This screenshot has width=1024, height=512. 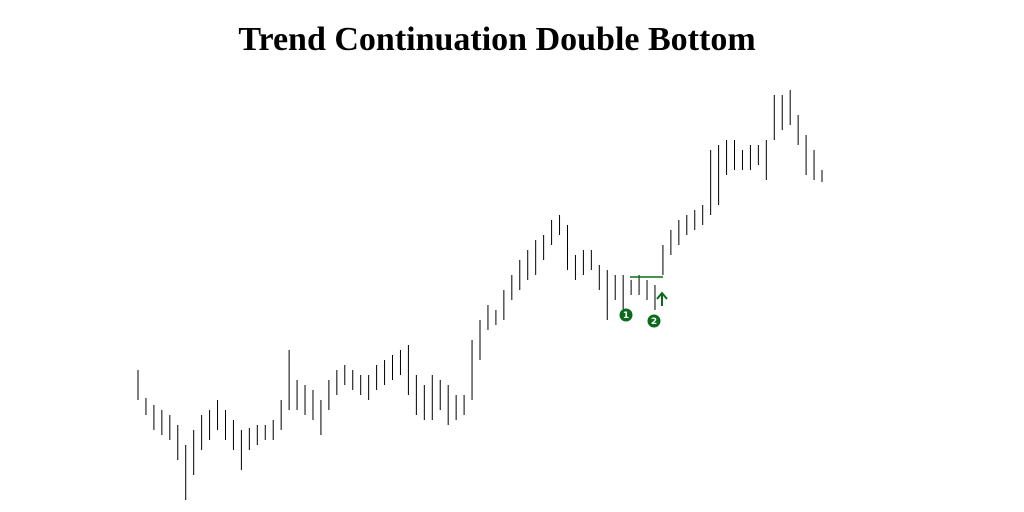 I want to click on pattern-marker-label: 1, so click(x=626, y=316).